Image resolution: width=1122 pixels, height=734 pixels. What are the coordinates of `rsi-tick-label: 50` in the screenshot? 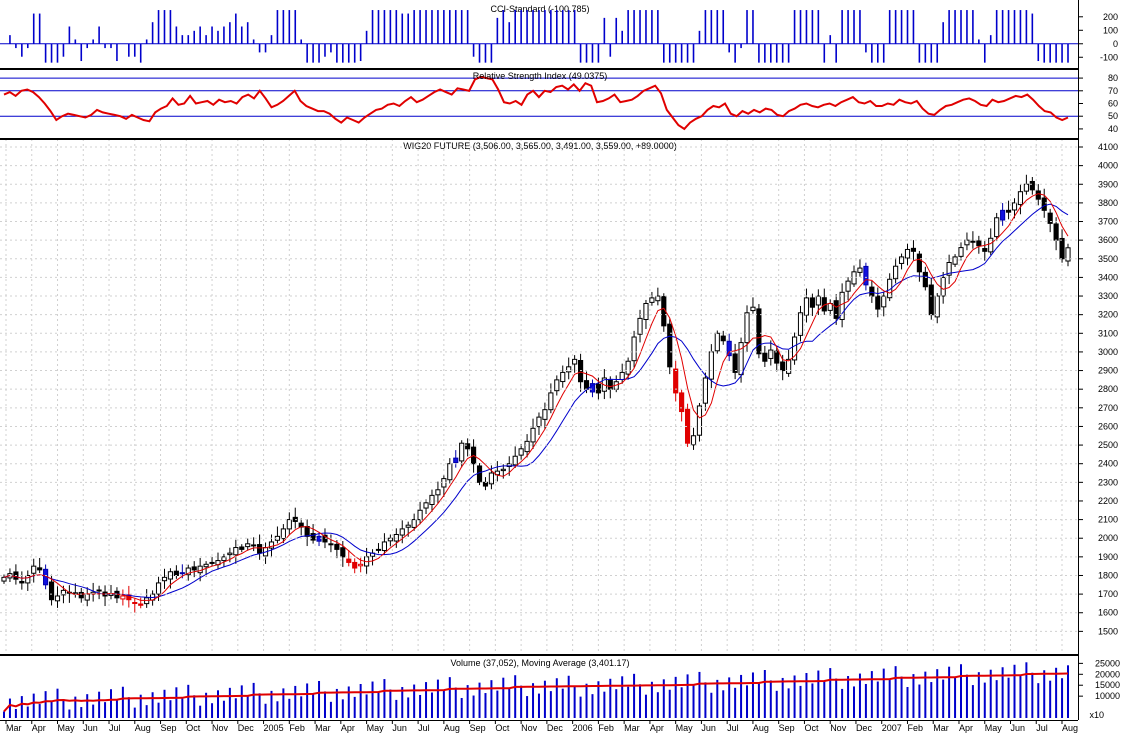 It's located at (1113, 116).